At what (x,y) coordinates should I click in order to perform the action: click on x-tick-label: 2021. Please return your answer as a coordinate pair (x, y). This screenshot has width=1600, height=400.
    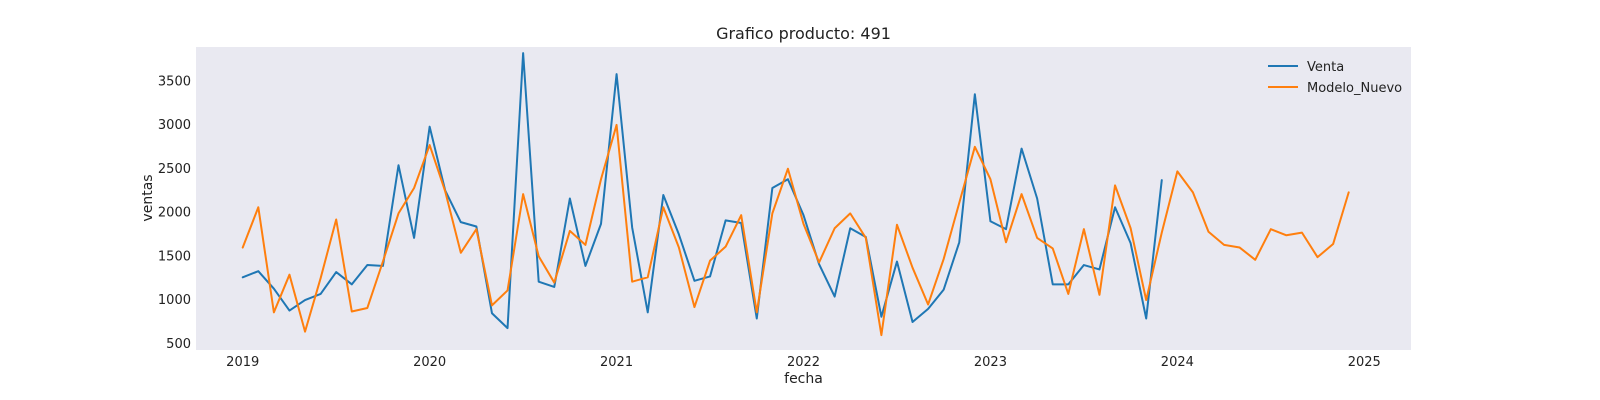
    Looking at the image, I should click on (616, 362).